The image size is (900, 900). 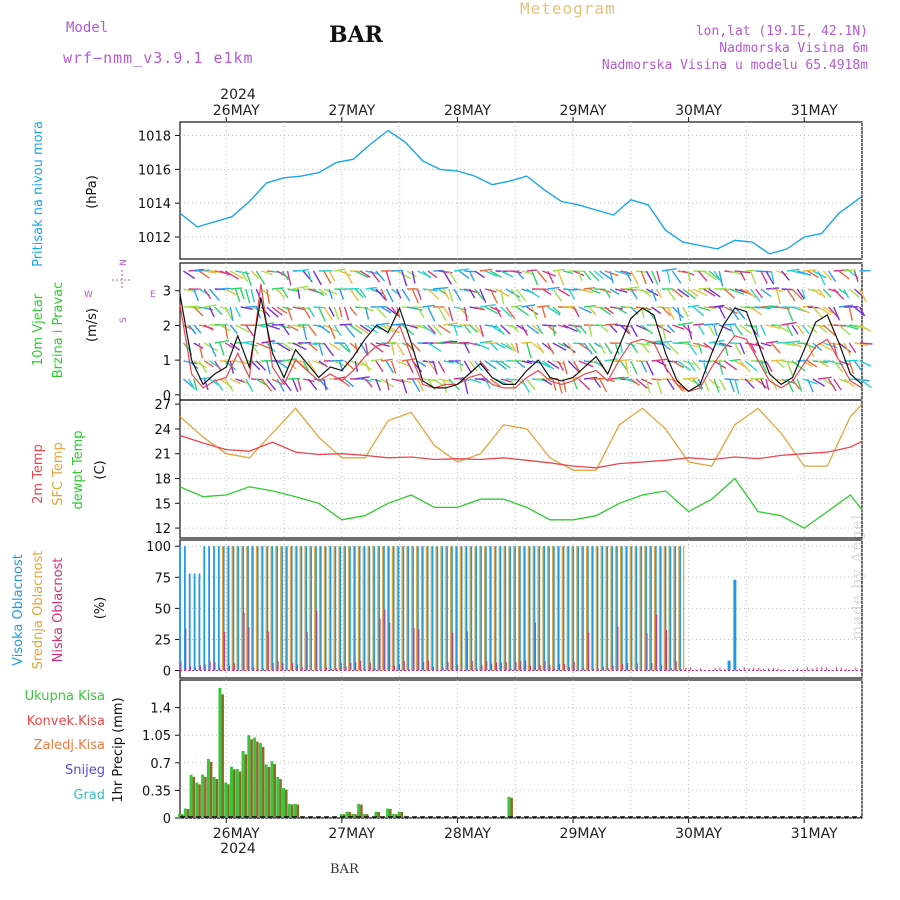 I want to click on y-tick-label: 1.4, so click(x=160, y=709).